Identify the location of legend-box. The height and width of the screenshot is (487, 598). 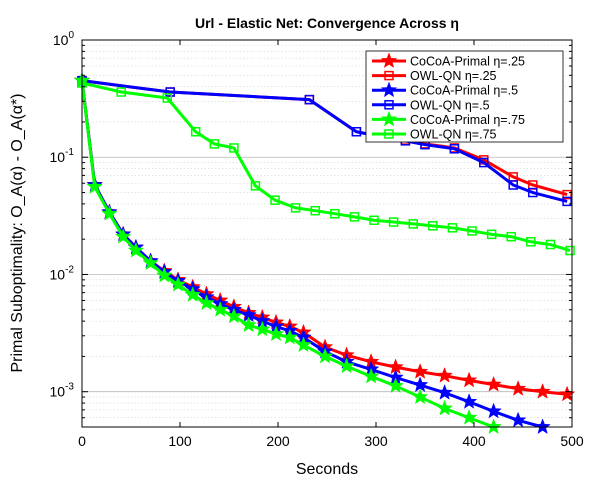
(464, 96).